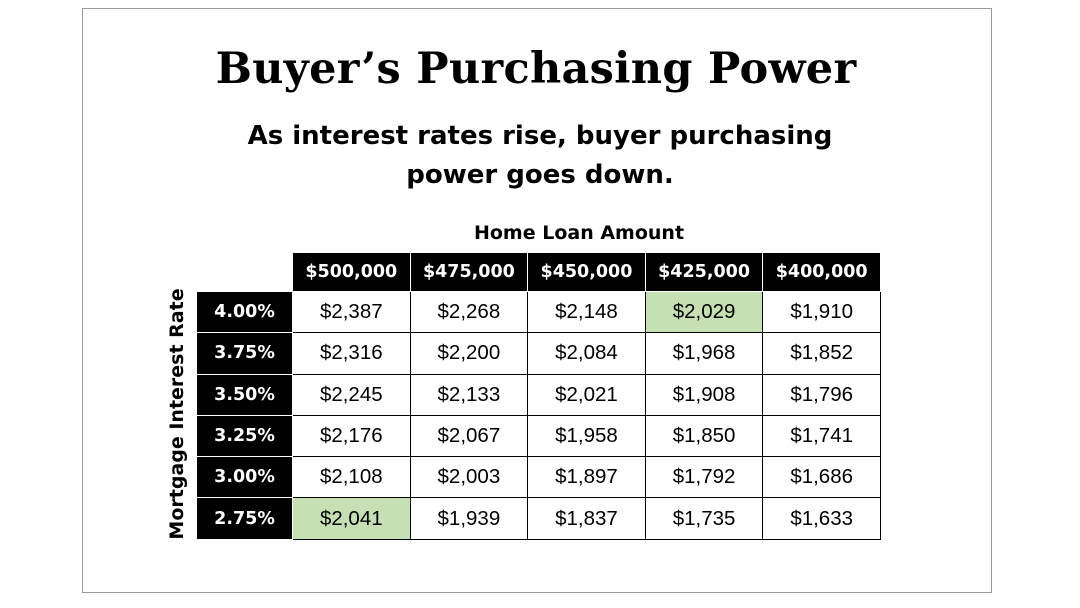 This screenshot has width=1080, height=608. What do you see at coordinates (821, 353) in the screenshot?
I see `table-cell: $1,852` at bounding box center [821, 353].